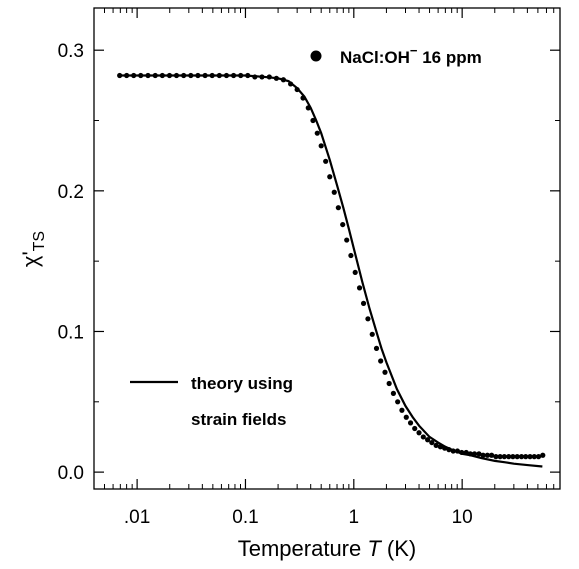 This screenshot has height=569, width=579. I want to click on x-tick-label: 1, so click(354, 517).